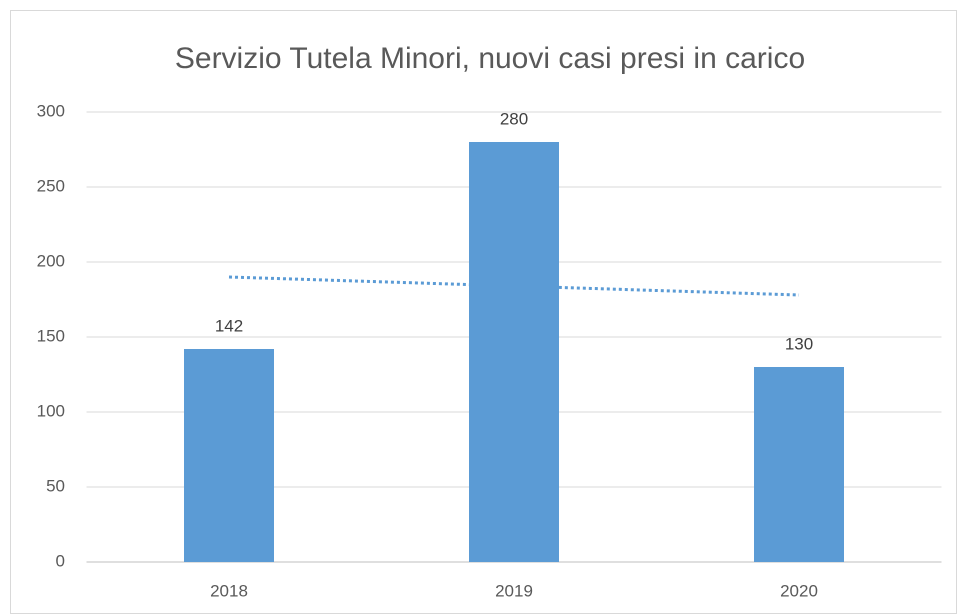 Image resolution: width=959 pixels, height=616 pixels. I want to click on data-label: 142, so click(229, 325).